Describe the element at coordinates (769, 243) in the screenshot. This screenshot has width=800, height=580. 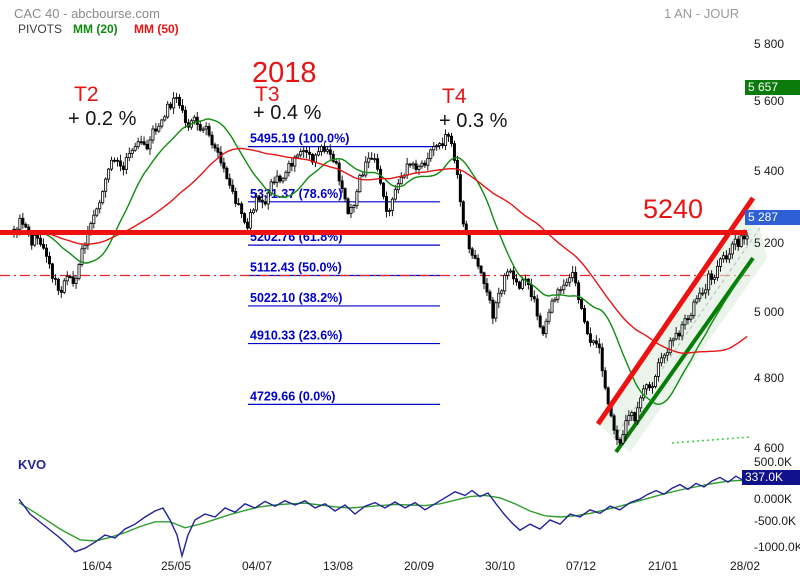
I see `y-axis-label: 5 200` at that location.